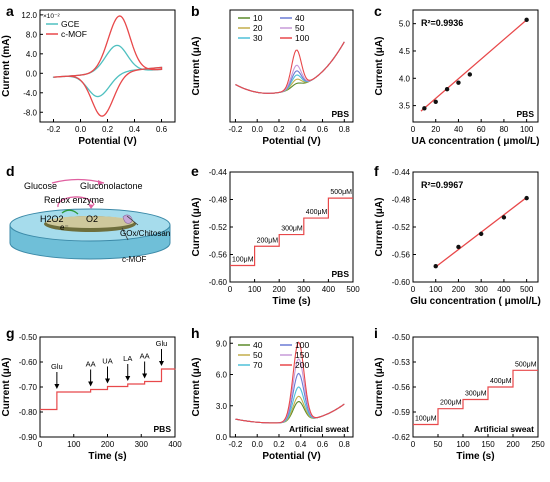 This screenshot has width=550, height=482. Describe the element at coordinates (329, 289) in the screenshot. I see `x-tick-label: 400` at that location.